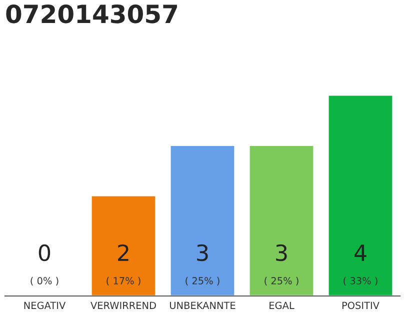 The image size is (410, 320). What do you see at coordinates (361, 306) in the screenshot?
I see `x-tick-label: POSITIV` at bounding box center [361, 306].